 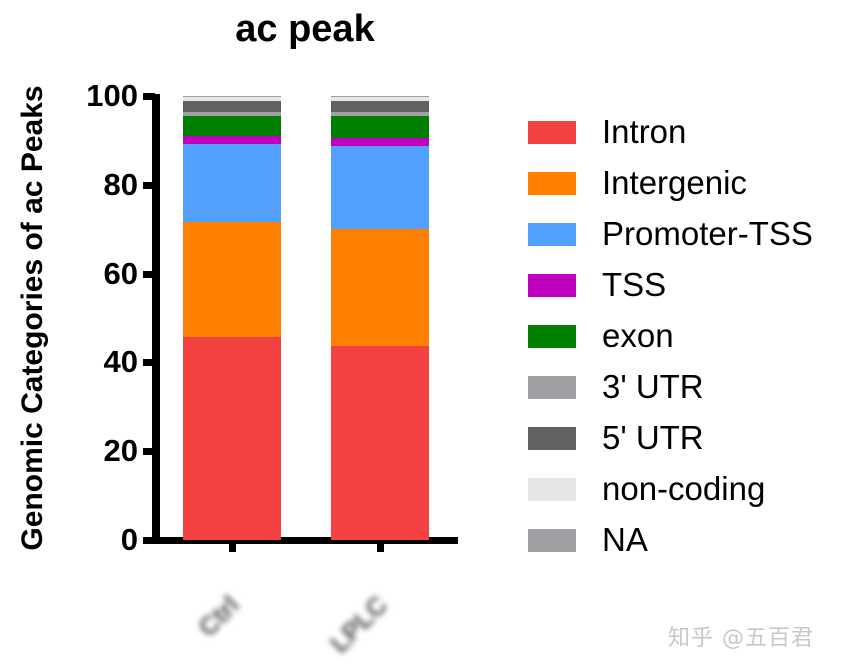 I want to click on y-tick-label: 60, so click(x=120, y=273).